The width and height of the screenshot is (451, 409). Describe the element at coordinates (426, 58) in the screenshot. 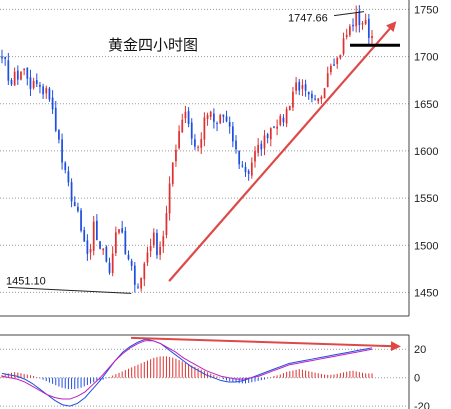

I see `main-y-tick-label: 1700` at that location.